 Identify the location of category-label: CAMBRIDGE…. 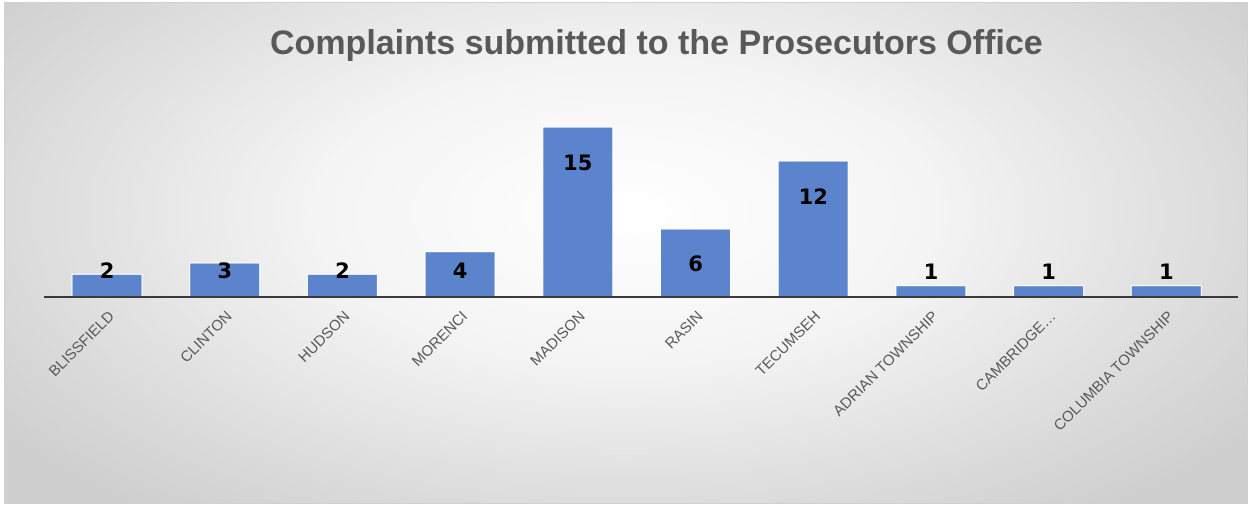
(1016, 351).